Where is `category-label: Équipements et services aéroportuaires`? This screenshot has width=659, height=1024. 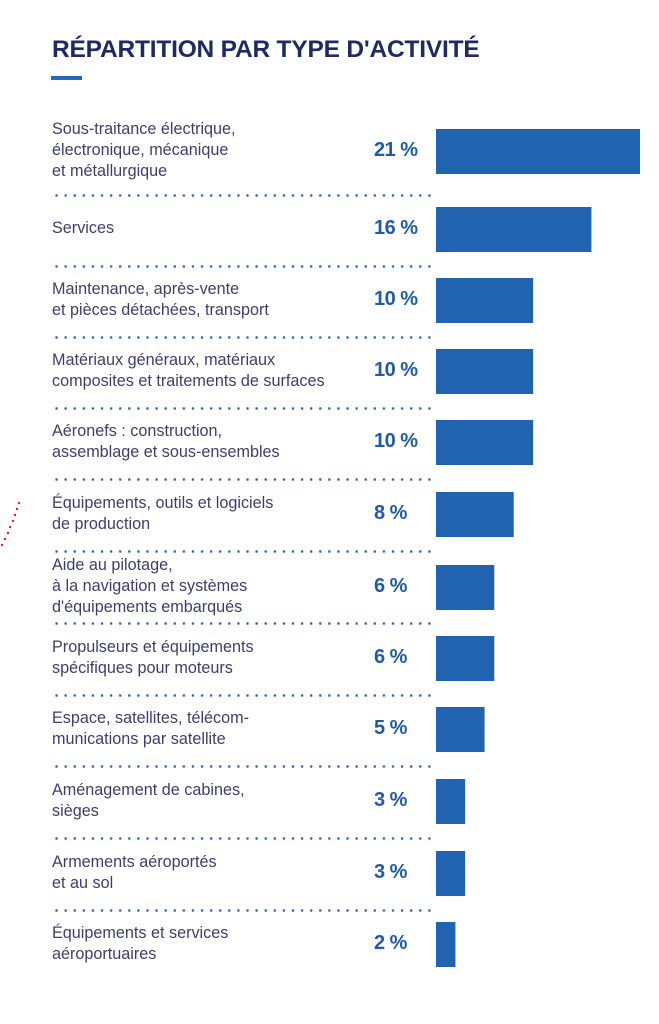
category-label: Équipements et services aéroportuaires is located at coordinates (140, 944).